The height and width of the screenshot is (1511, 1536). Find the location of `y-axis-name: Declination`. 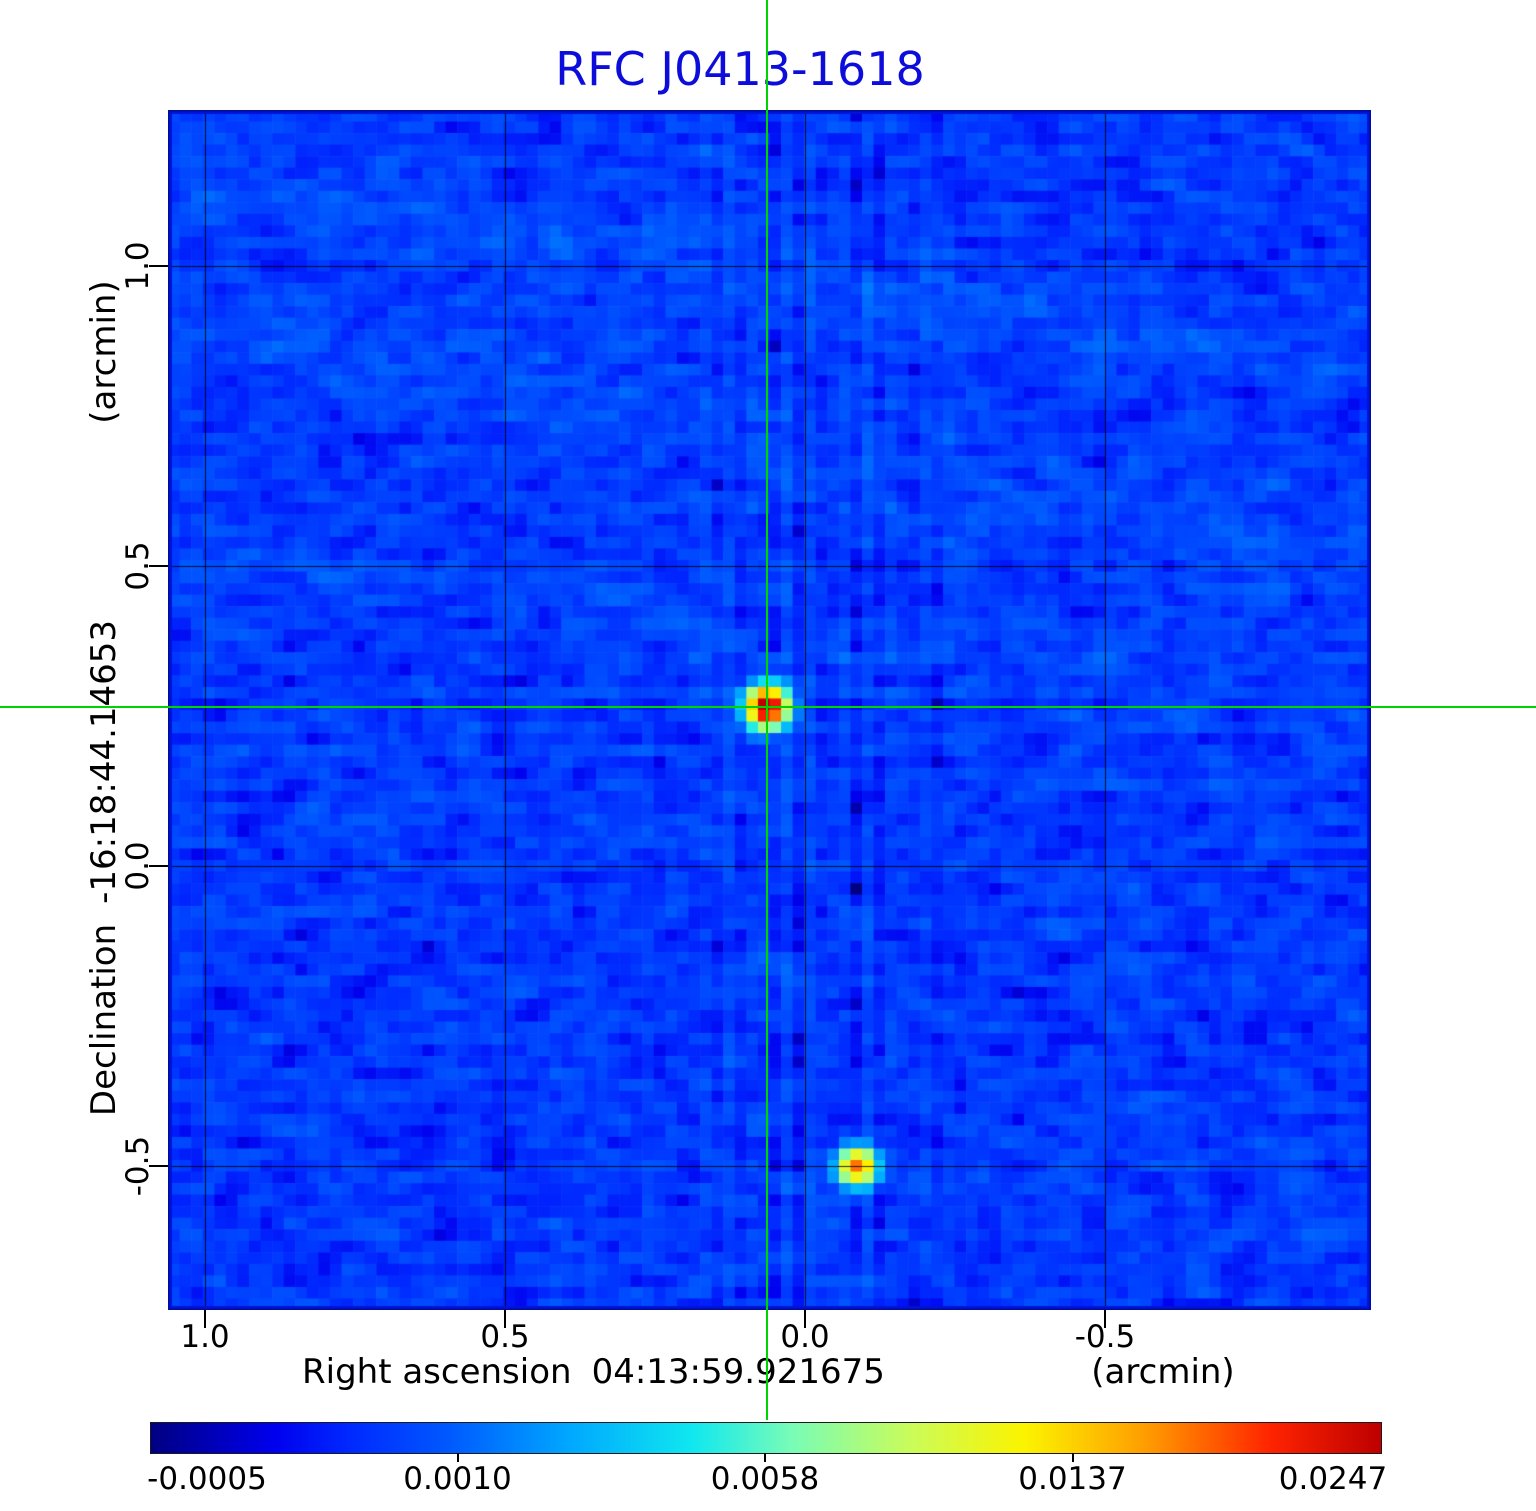

y-axis-name: Declination is located at coordinates (104, 1020).